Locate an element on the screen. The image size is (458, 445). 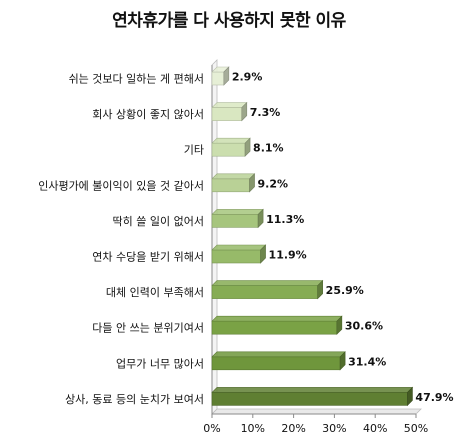
category-label: 딱히 쓸 일이 없어서 is located at coordinates (158, 221).